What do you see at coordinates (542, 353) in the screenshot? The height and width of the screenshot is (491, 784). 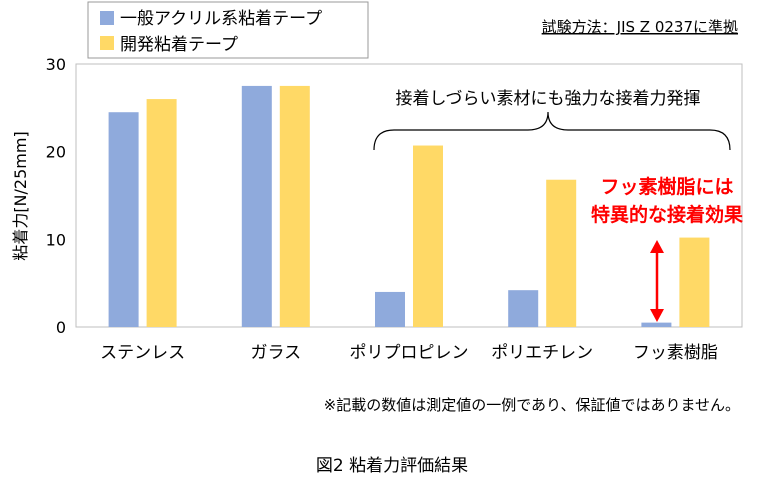 I see `x-tick-label: ポリエチレン` at bounding box center [542, 353].